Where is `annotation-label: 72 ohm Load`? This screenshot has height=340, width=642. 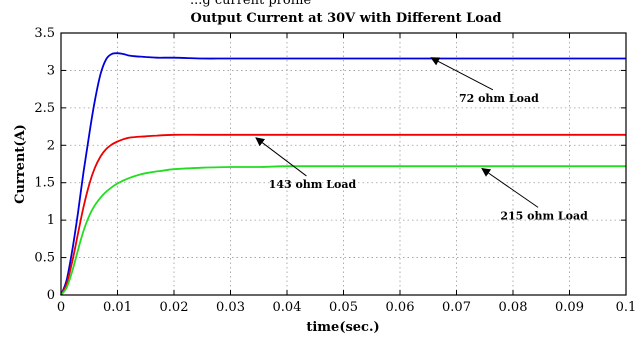
annotation-label: 72 ohm Load is located at coordinates (499, 98).